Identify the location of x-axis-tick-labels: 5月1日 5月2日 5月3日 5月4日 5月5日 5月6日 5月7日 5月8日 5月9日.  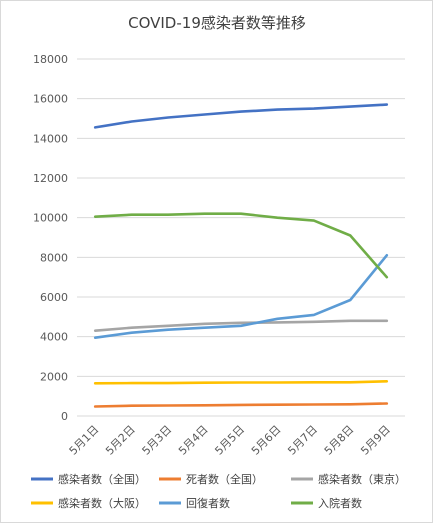
(230, 440).